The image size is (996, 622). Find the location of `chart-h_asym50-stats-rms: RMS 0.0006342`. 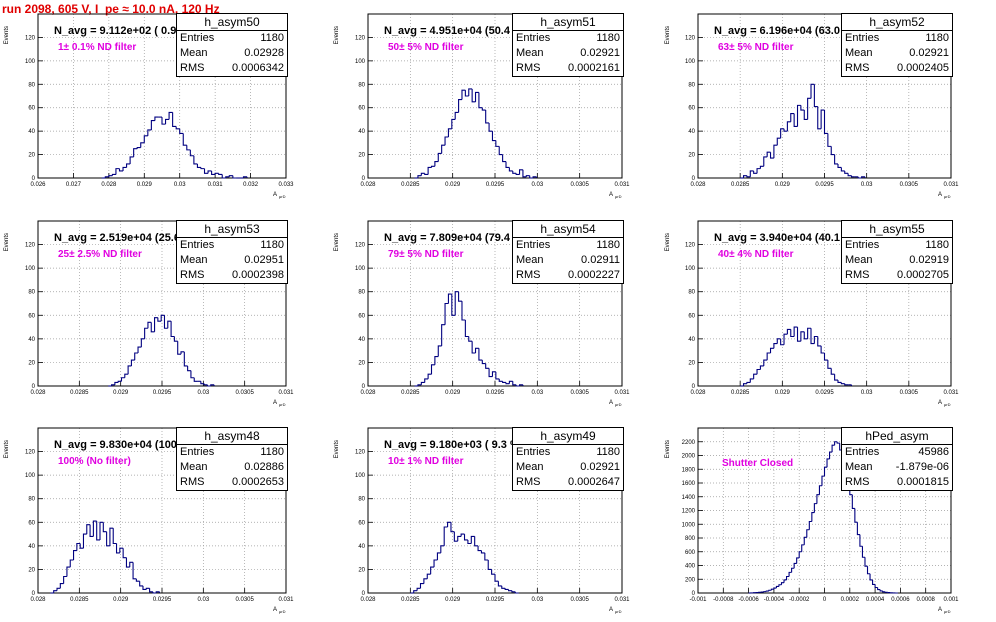

chart-h_asym50-stats-rms: RMS 0.0006342 is located at coordinates (232, 68).